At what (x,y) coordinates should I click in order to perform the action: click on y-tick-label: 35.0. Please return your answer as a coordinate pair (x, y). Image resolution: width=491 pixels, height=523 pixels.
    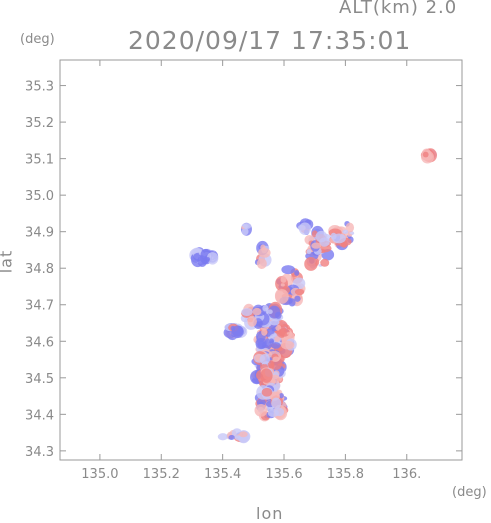
    Looking at the image, I should click on (39, 196).